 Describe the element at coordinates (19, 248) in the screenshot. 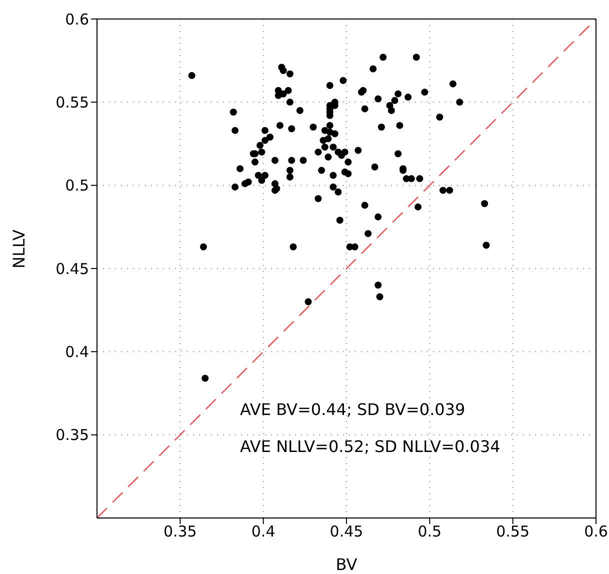

I see `y-axis-title: NLLV` at that location.